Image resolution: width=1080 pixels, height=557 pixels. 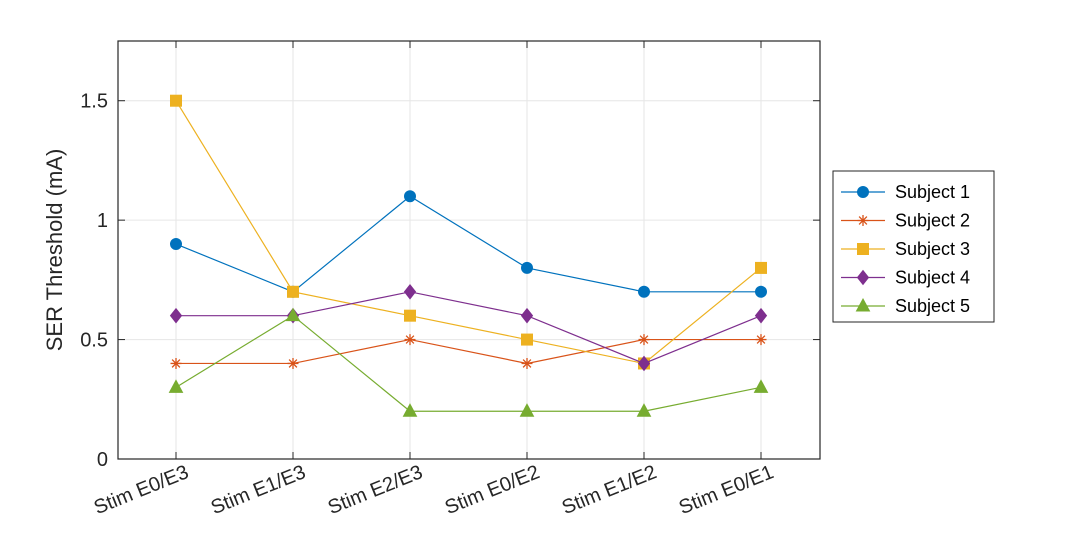 What do you see at coordinates (54, 250) in the screenshot?
I see `y-axis-title: SER Threshold (mA)` at bounding box center [54, 250].